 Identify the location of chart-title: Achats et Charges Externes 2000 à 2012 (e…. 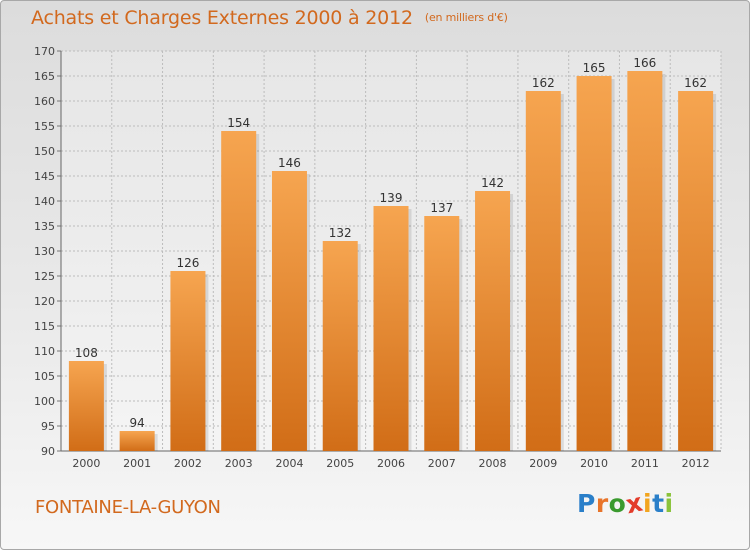
(269, 18).